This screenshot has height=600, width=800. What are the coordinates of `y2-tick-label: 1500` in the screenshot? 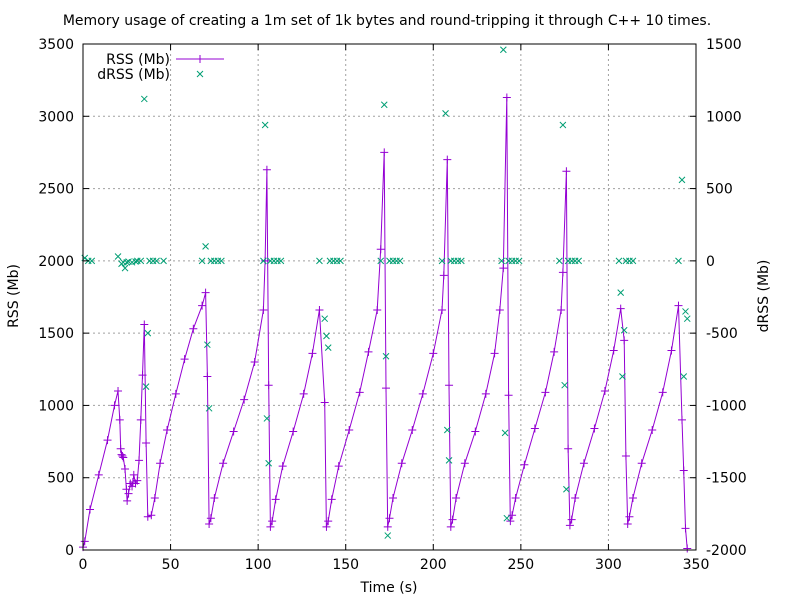 It's located at (724, 45).